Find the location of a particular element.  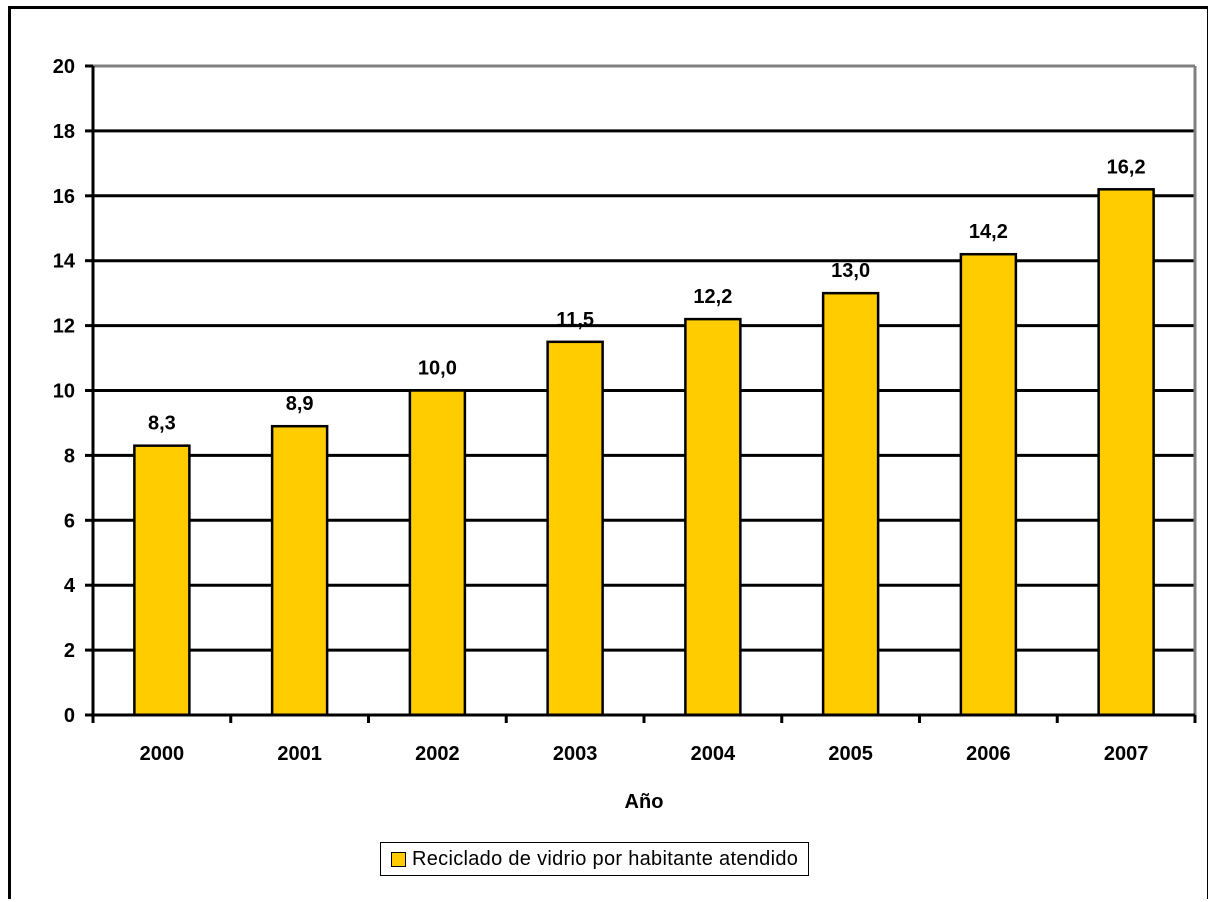

y-tick-label-20: 20 is located at coordinates (64, 67).